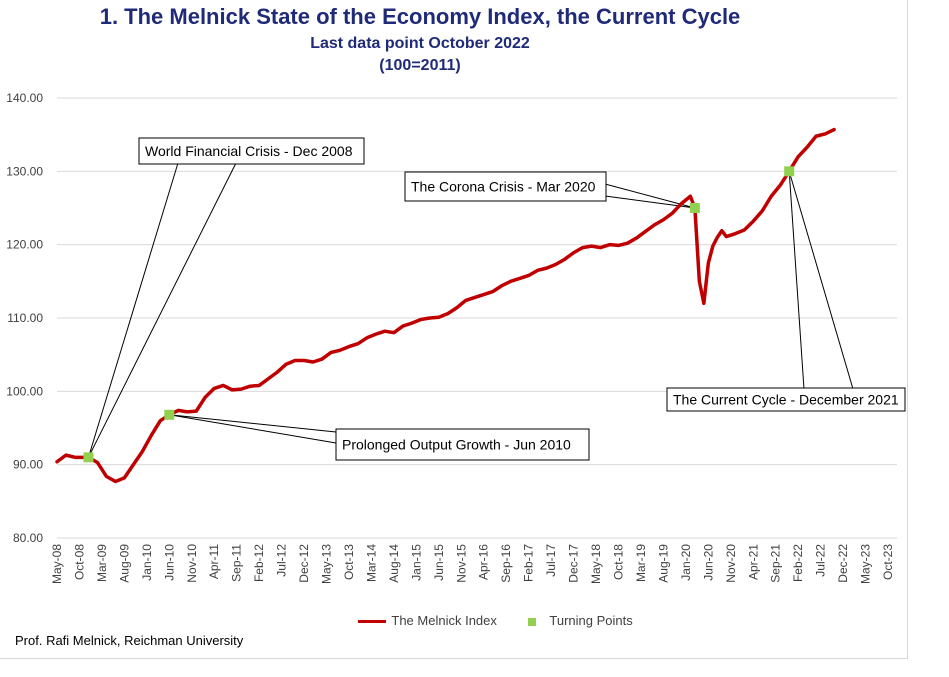  I want to click on author-credit: Prof. Rafi Melnick, Reichman University, so click(129, 640).